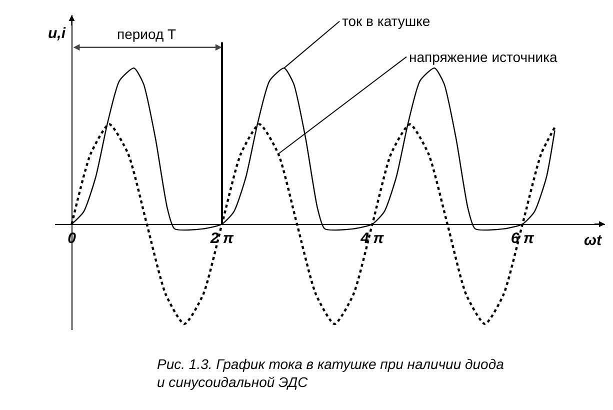 This screenshot has height=410, width=613. What do you see at coordinates (386, 21) in the screenshot?
I see `text: ток в катушке` at bounding box center [386, 21].